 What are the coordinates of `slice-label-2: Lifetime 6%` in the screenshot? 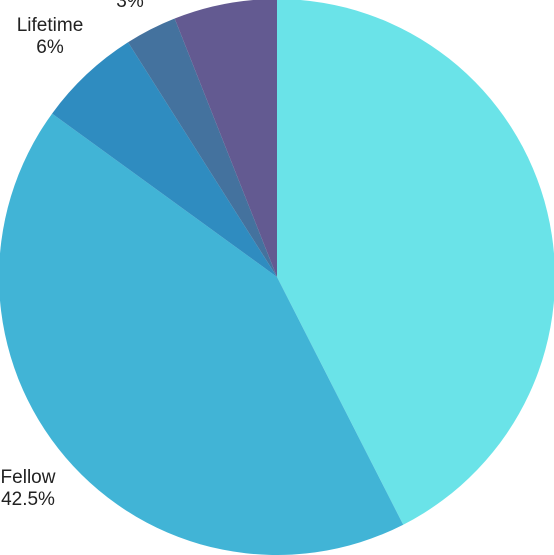 It's located at (50, 37).